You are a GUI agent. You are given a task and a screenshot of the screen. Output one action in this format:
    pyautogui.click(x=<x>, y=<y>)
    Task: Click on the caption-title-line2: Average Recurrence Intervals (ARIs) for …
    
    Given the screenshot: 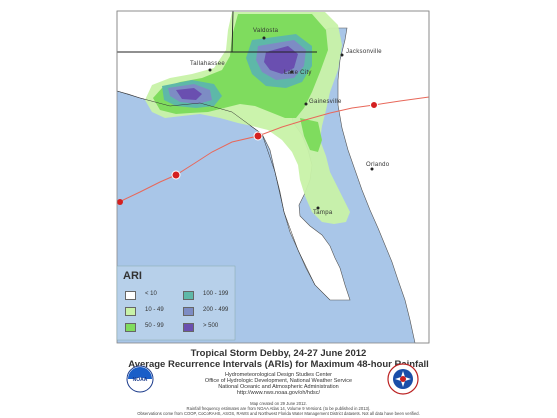 What is the action you would take?
    pyautogui.click(x=278, y=364)
    